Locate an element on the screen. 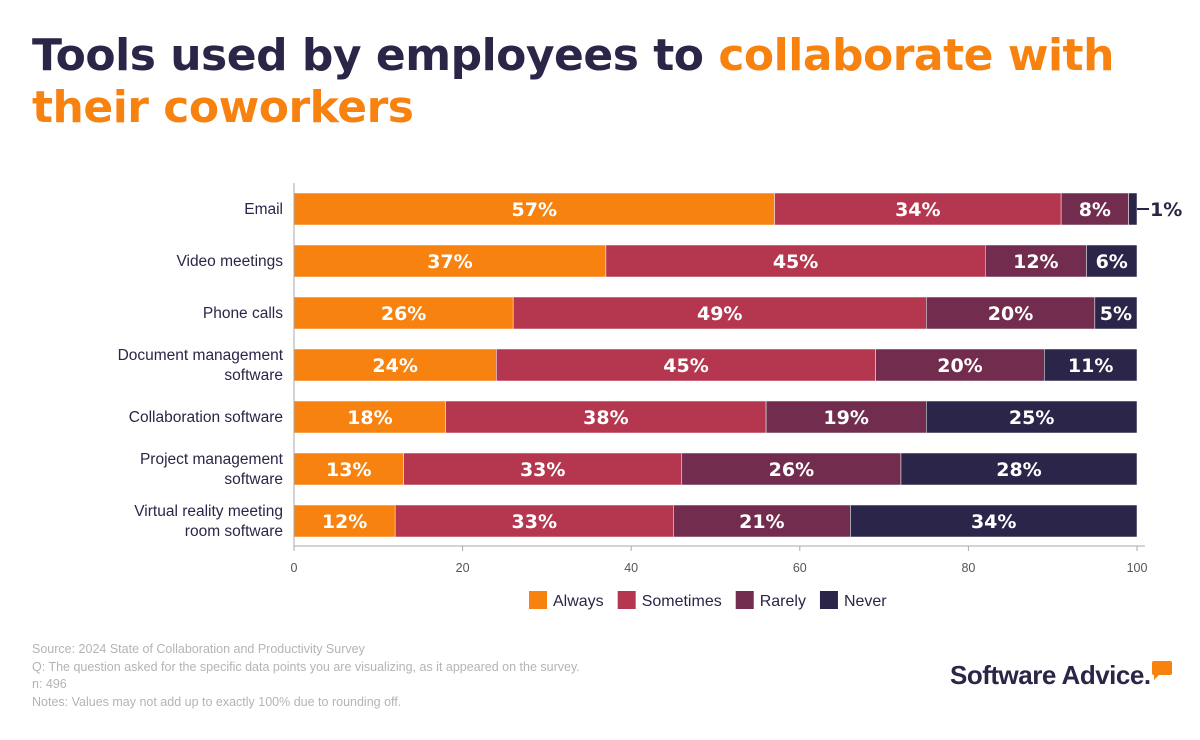 This screenshot has height=740, width=1200. category-label: Email is located at coordinates (263, 209).